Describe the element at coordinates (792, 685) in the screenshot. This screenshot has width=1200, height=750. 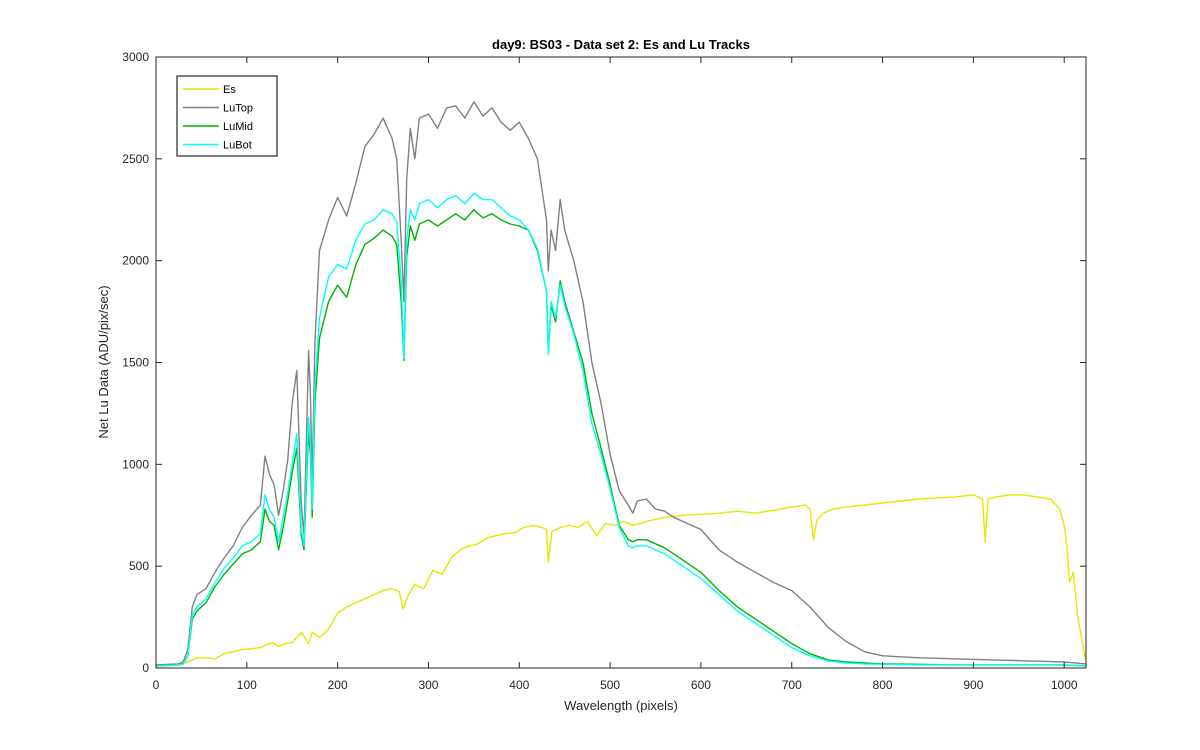
I see `x-tick-label: 700` at that location.